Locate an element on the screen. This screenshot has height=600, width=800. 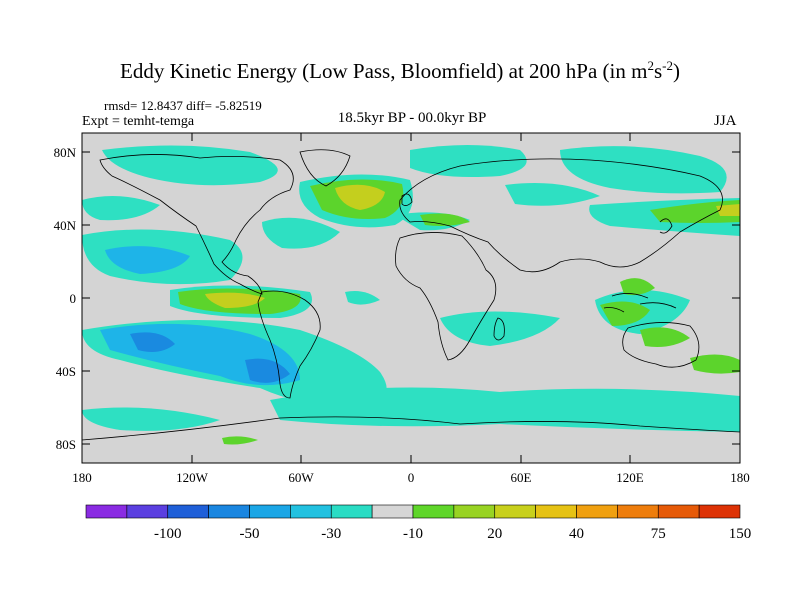
colorbar-label: 150 is located at coordinates (740, 534).